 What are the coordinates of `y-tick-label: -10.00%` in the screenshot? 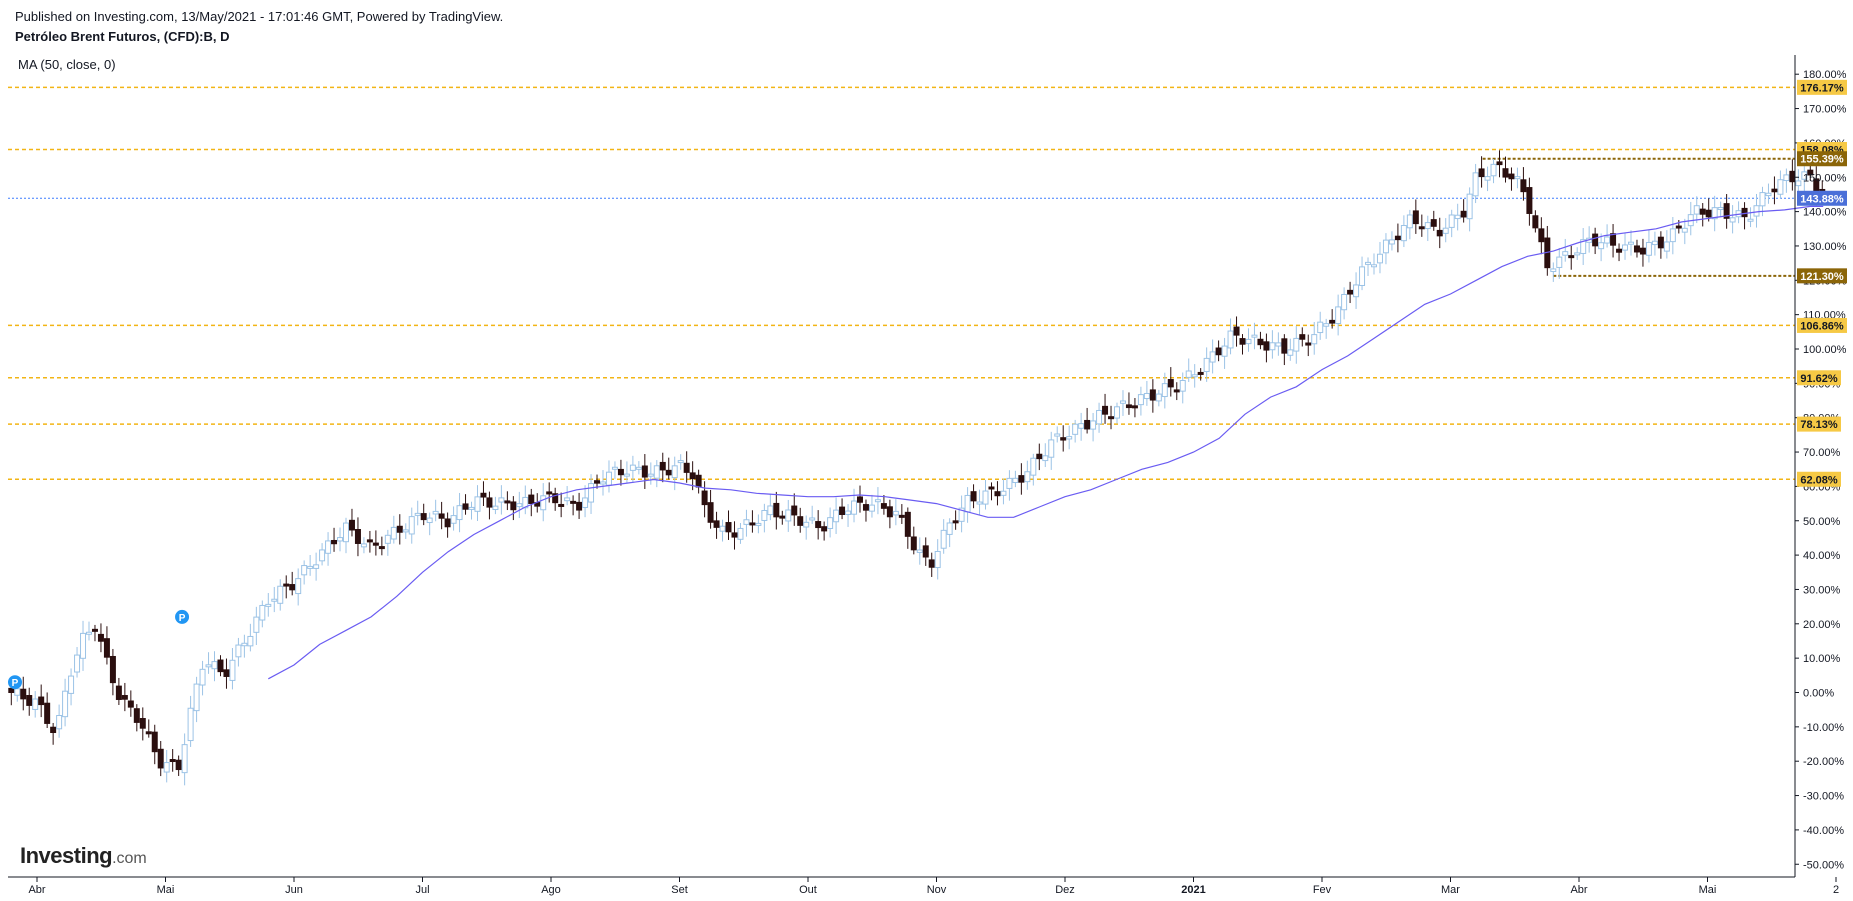 It's located at (1823, 728).